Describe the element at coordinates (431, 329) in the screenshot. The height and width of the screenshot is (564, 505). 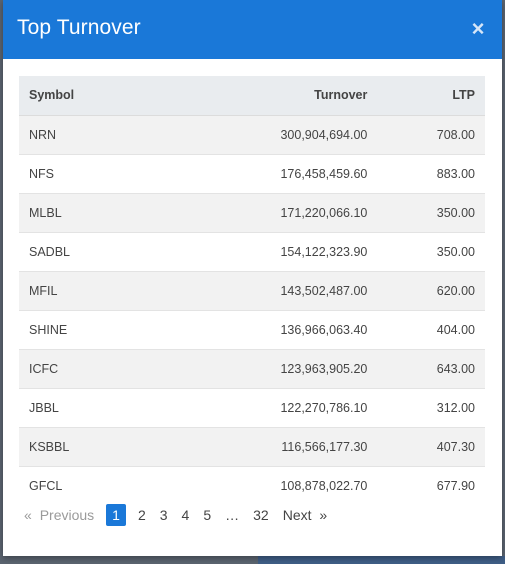
I see `cell-ltp: 404.00` at that location.